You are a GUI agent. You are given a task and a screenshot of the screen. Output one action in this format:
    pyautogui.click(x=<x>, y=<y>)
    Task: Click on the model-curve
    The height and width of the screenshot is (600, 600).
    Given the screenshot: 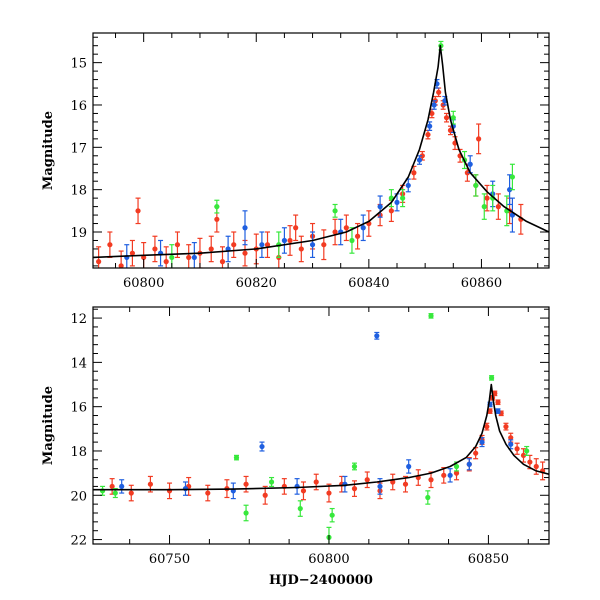 What is the action you would take?
    pyautogui.click(x=321, y=437)
    